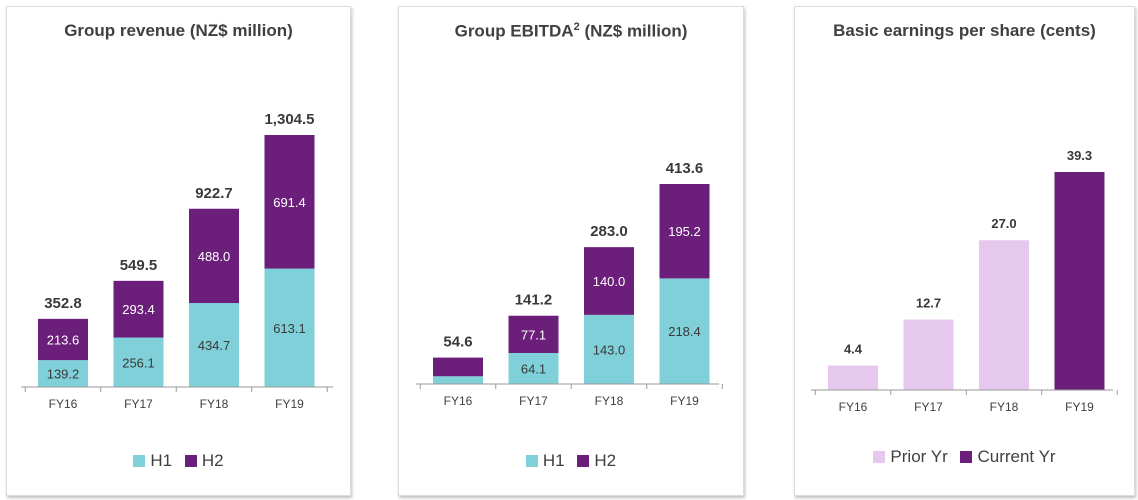 The height and width of the screenshot is (500, 1138). What do you see at coordinates (928, 354) in the screenshot?
I see `bar-fy17` at bounding box center [928, 354].